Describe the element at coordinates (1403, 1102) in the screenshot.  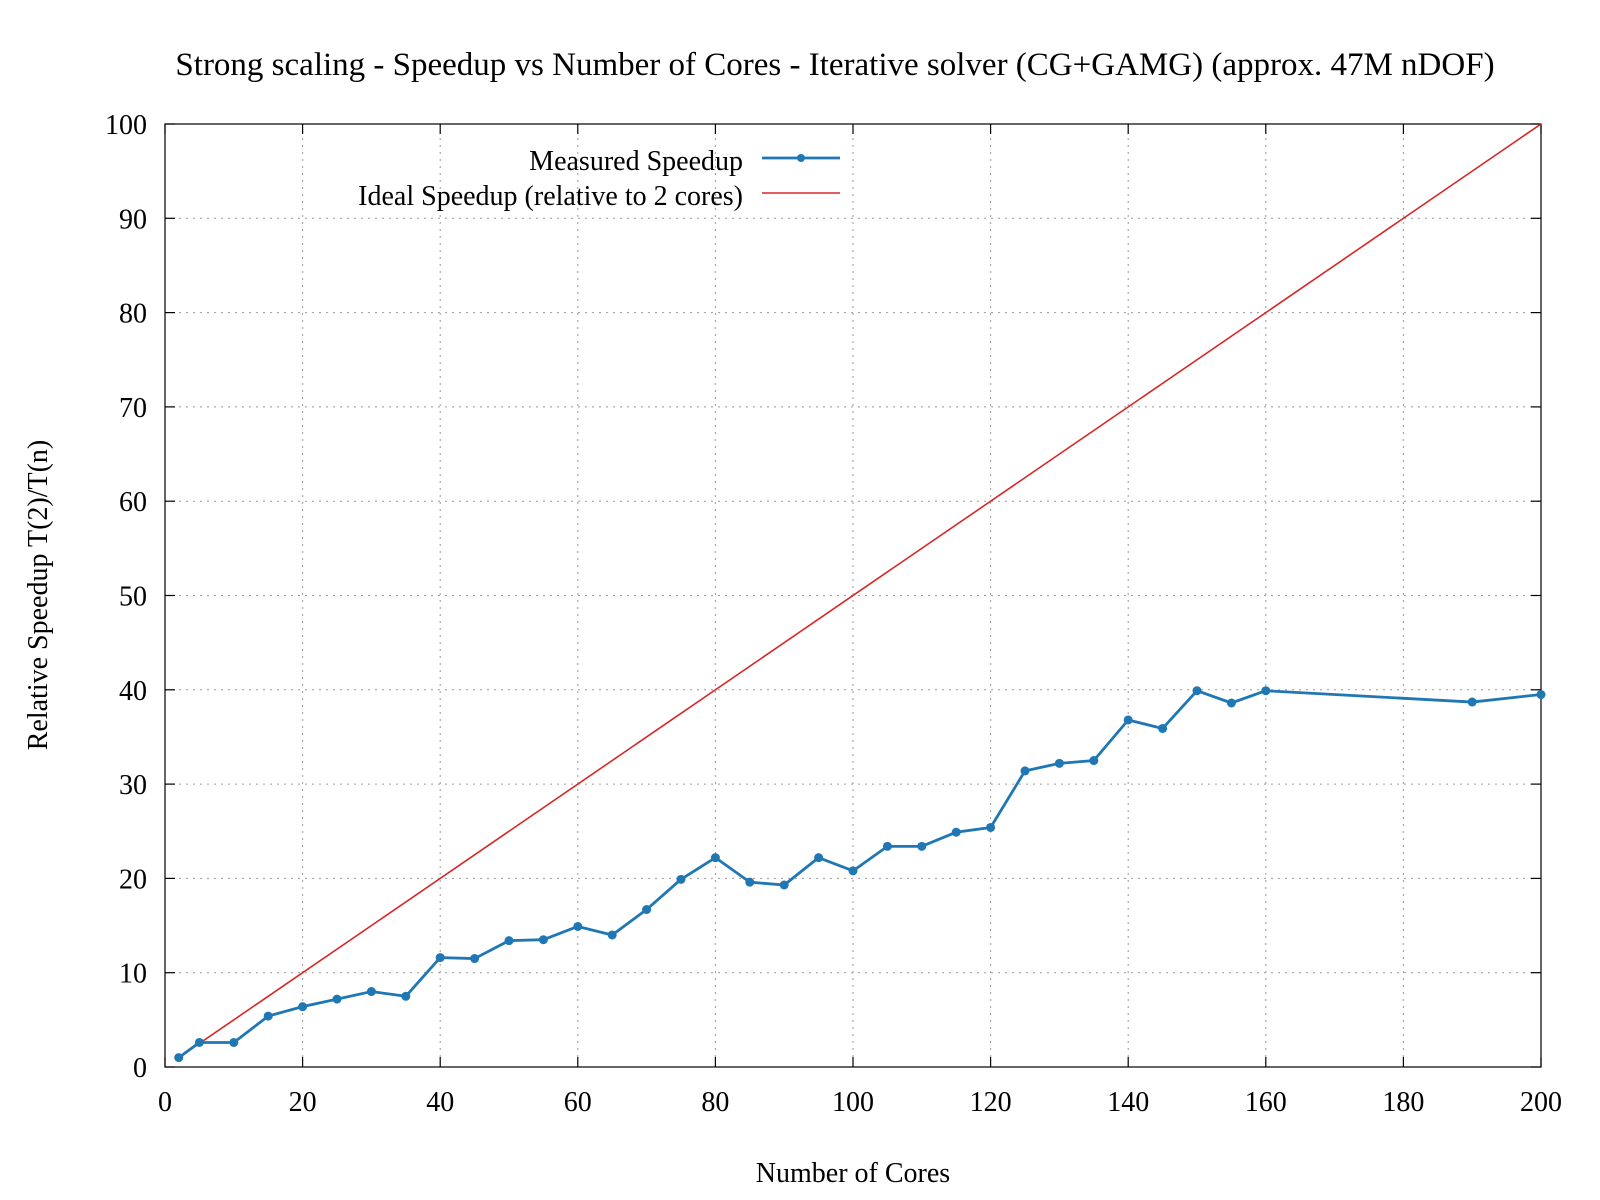
I see `x-tick-label: 180` at that location.